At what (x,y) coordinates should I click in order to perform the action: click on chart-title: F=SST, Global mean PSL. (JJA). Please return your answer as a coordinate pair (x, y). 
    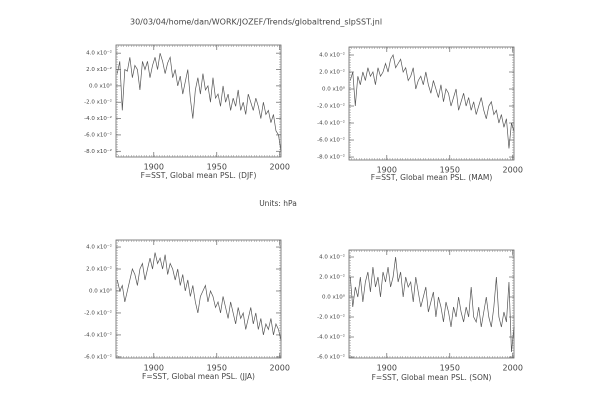
    Looking at the image, I should click on (198, 376).